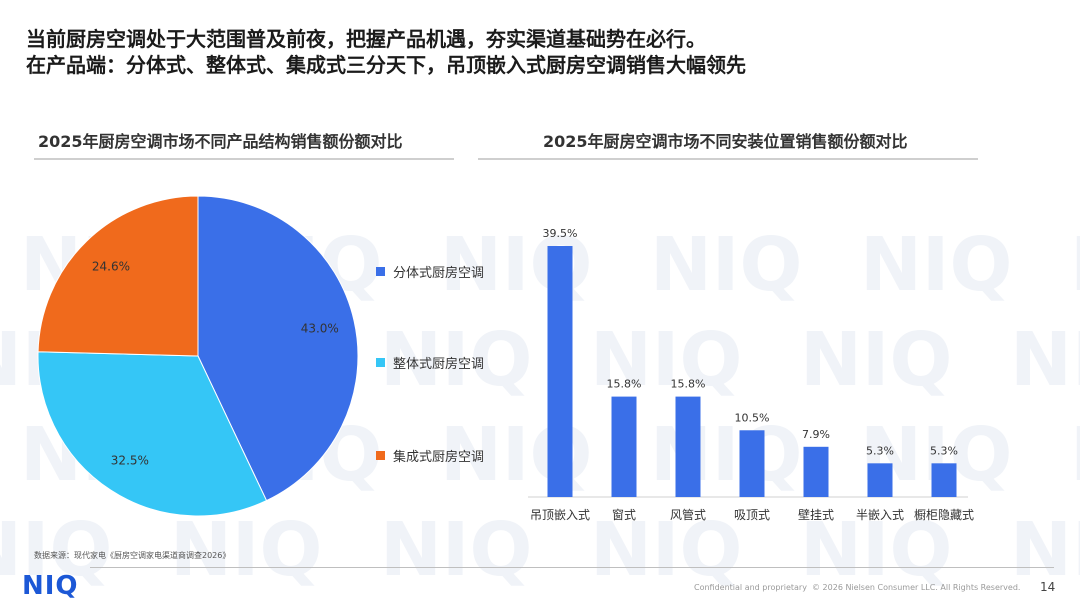 This screenshot has height=608, width=1080. What do you see at coordinates (439, 273) in the screenshot?
I see `legend-label-split: 分体式厨房空调` at bounding box center [439, 273].